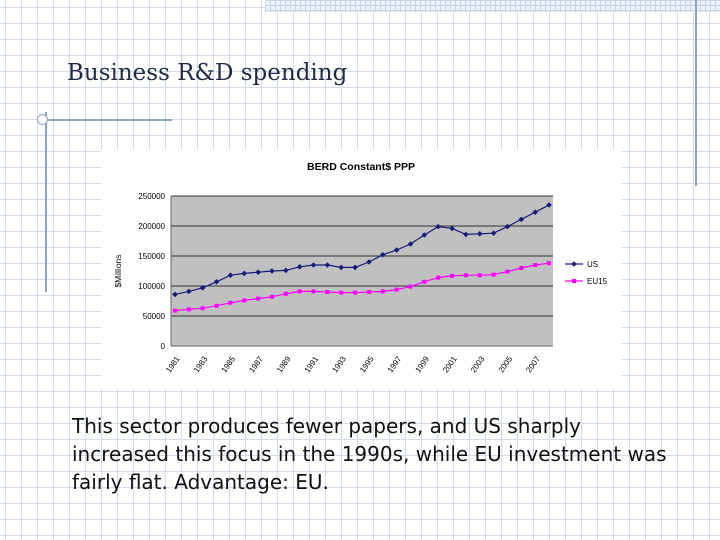 The width and height of the screenshot is (720, 540). Describe the element at coordinates (154, 316) in the screenshot. I see `y-tick-label: 50000` at that location.